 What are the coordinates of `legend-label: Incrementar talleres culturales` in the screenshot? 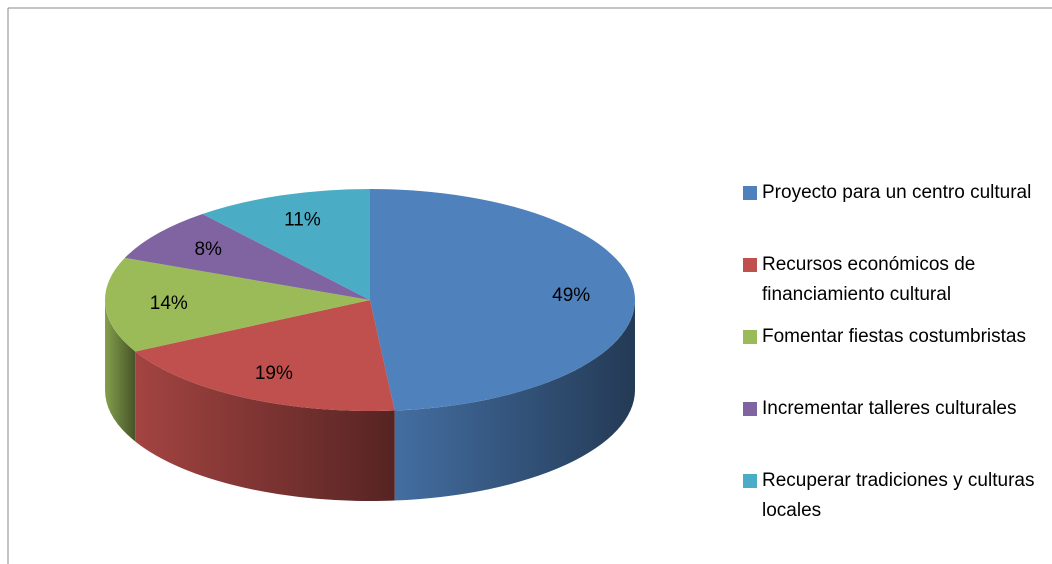 It's located at (889, 408).